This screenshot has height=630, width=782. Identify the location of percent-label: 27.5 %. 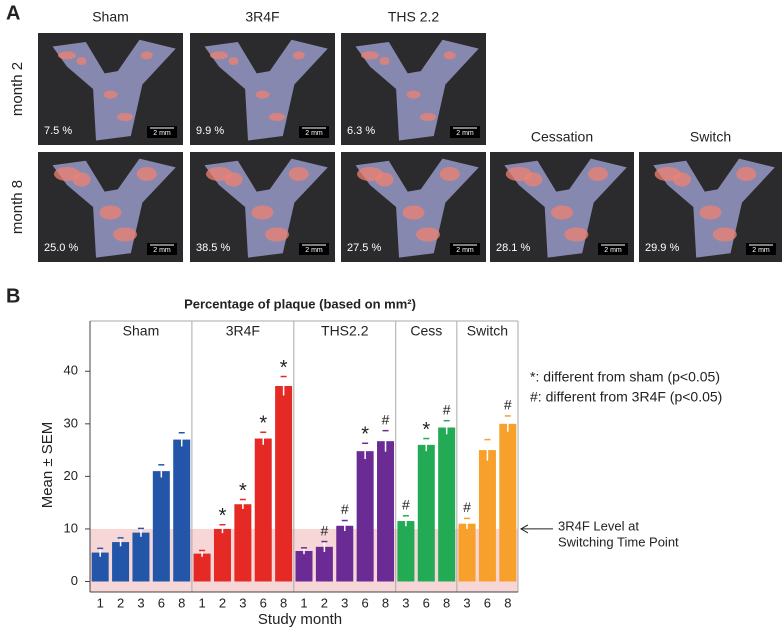
(364, 248).